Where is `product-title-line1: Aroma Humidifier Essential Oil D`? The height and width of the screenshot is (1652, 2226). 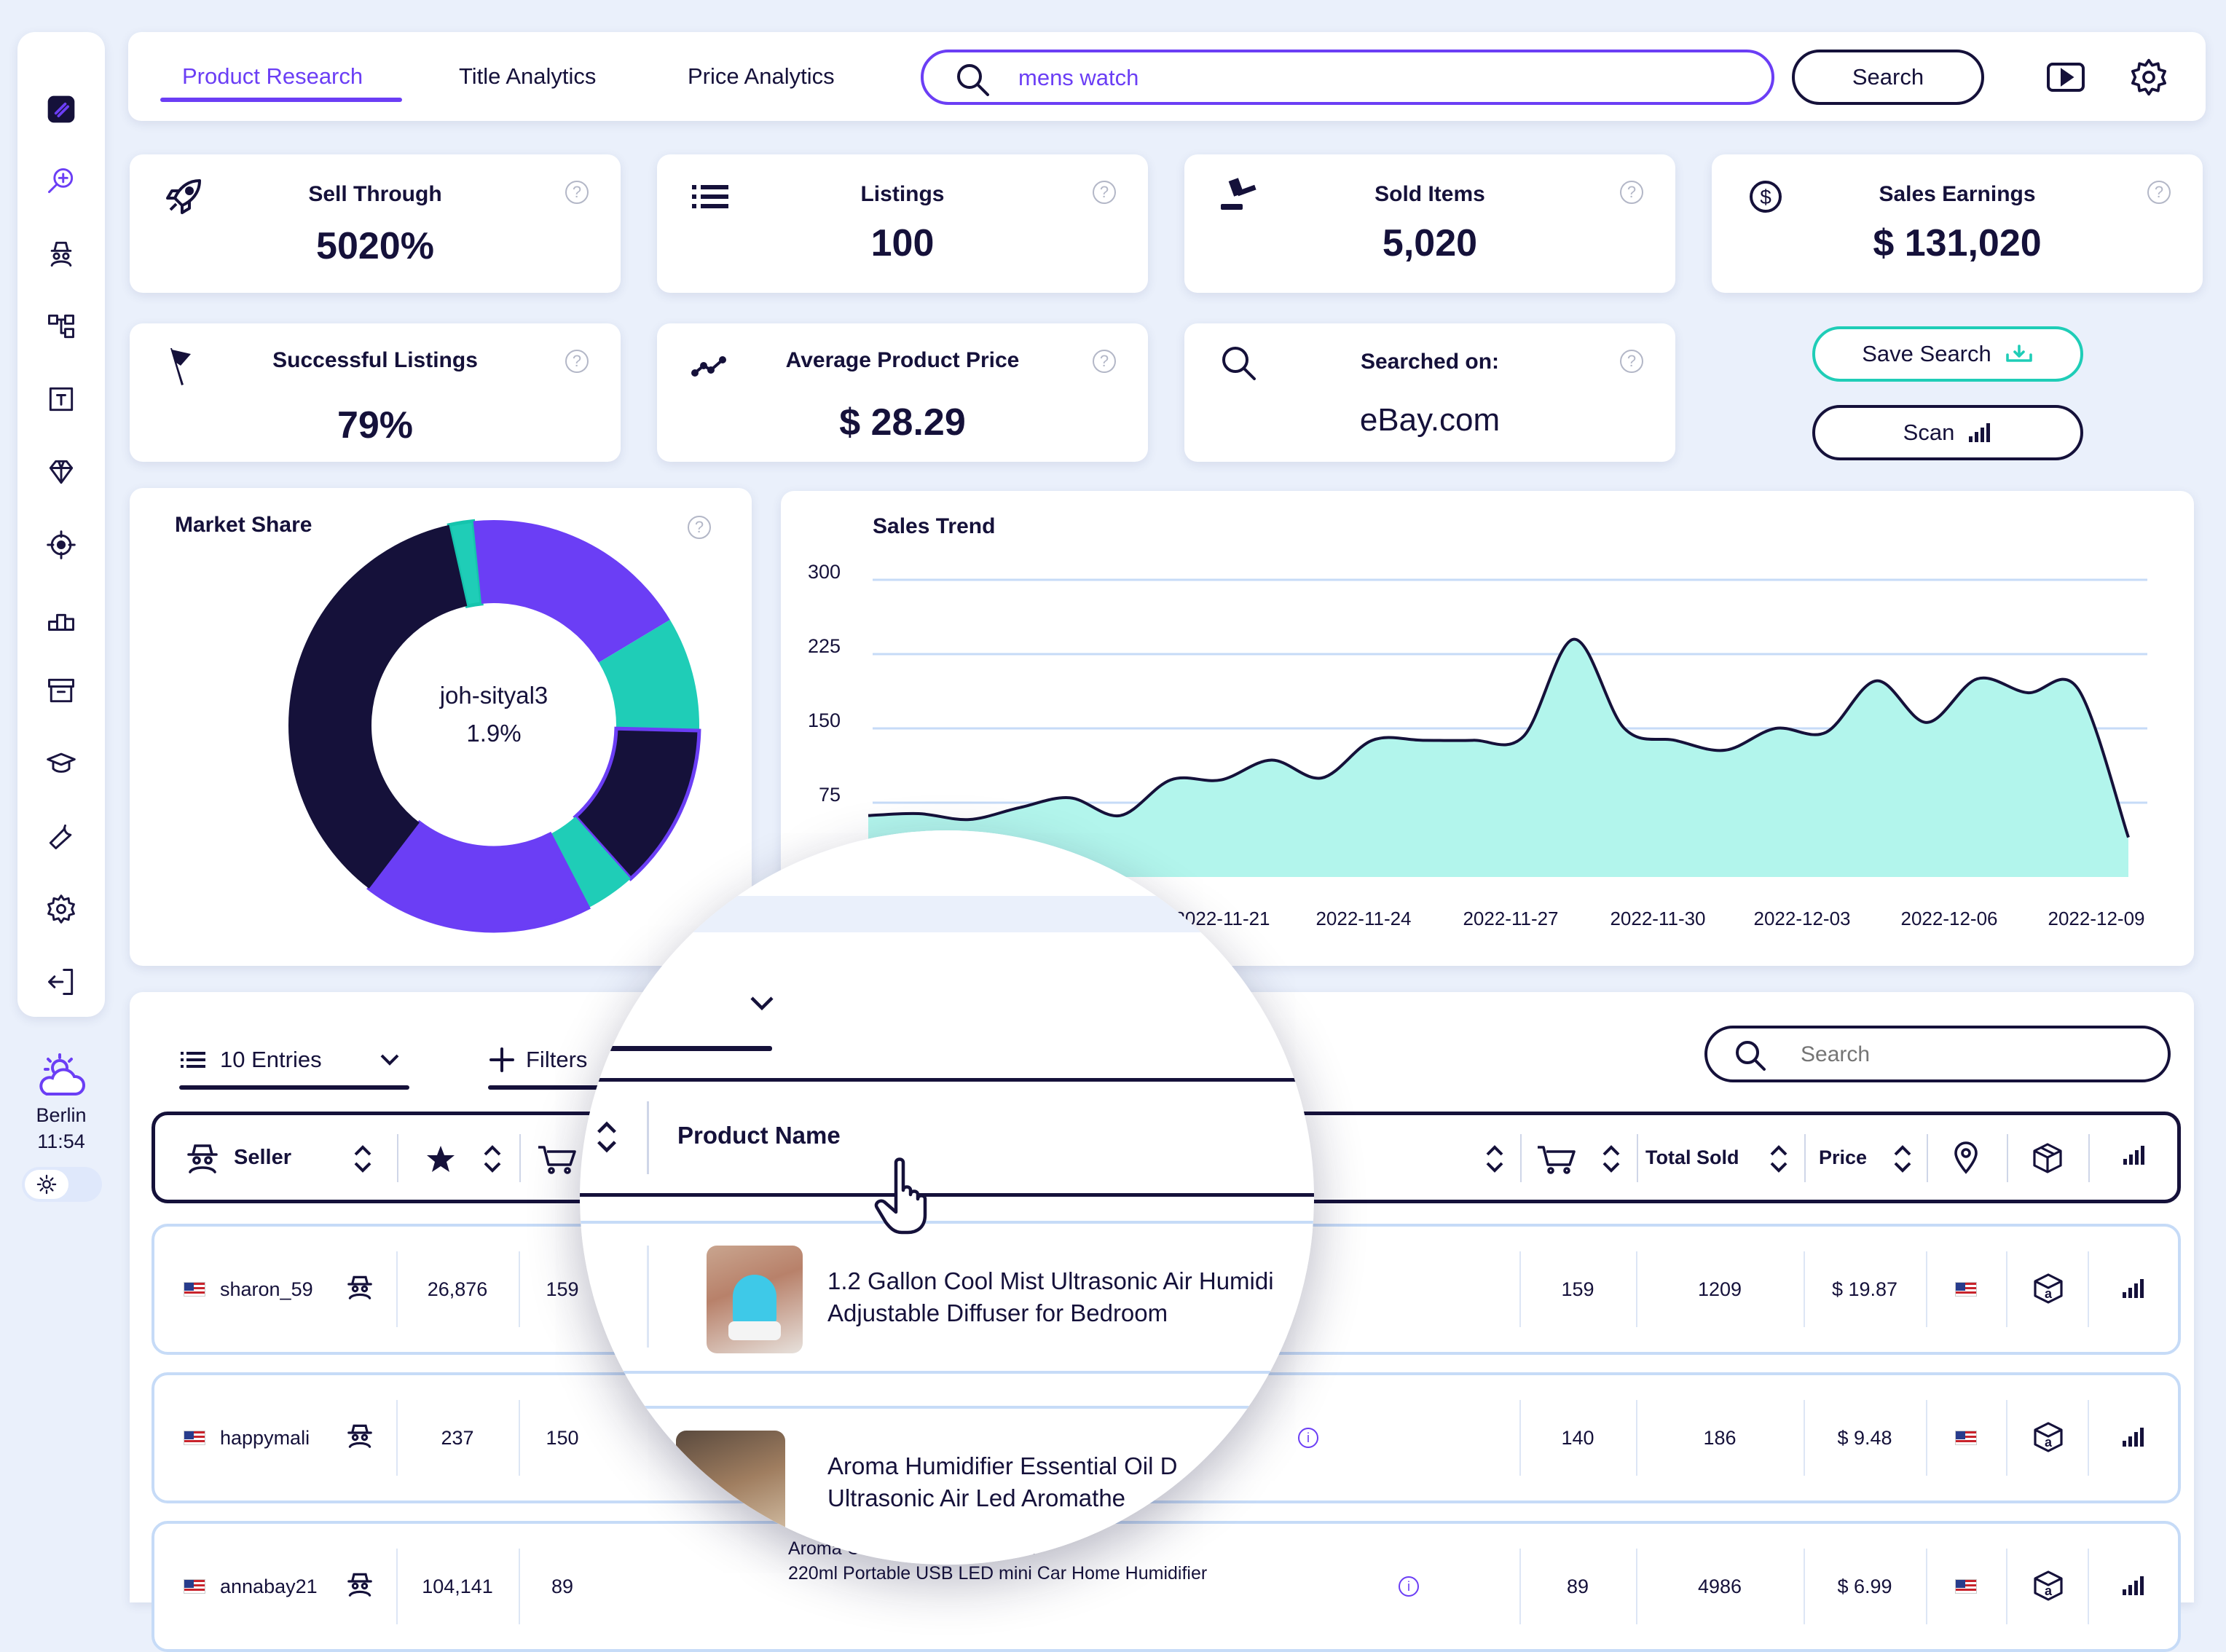
product-title-line1: Aroma Humidifier Essential Oil D is located at coordinates (1002, 1465).